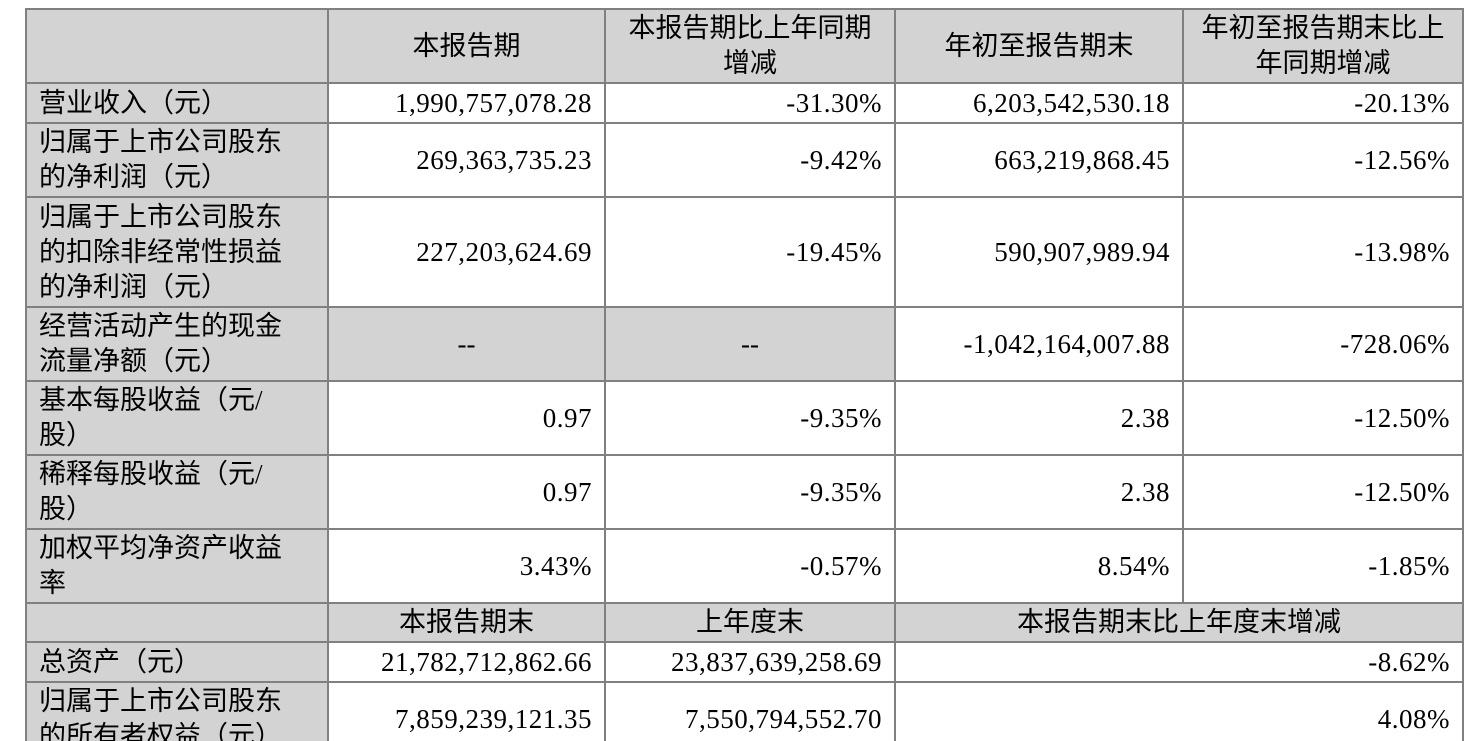 The image size is (1479, 741). Describe the element at coordinates (1039, 252) in the screenshot. I see `net-profit-deducted-ytd: 590,907,989.94` at that location.